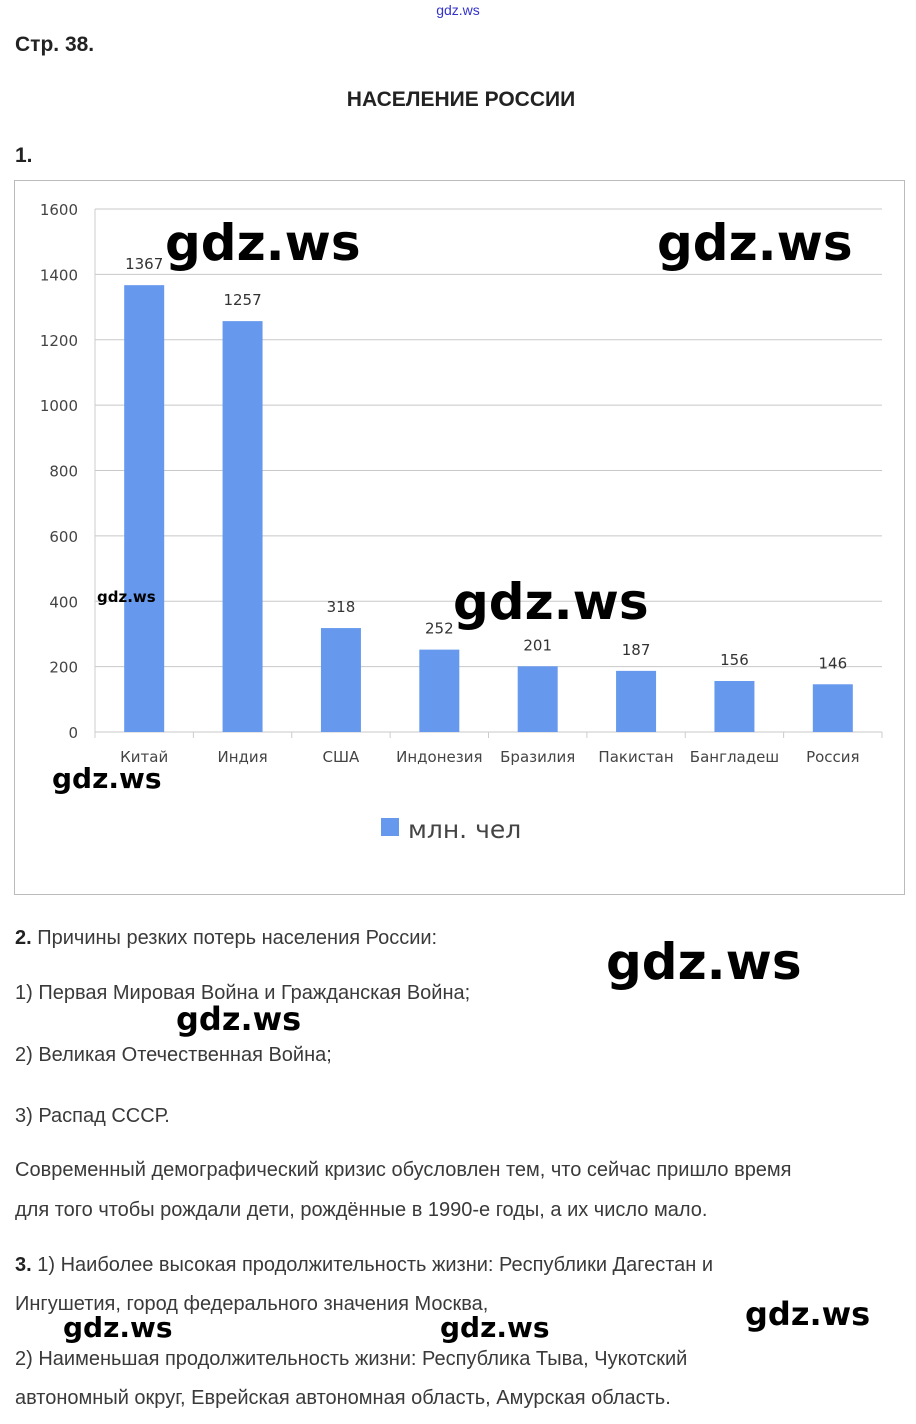 Image resolution: width=916 pixels, height=1424 pixels. What do you see at coordinates (59, 210) in the screenshot?
I see `y-tick-label: 1600` at bounding box center [59, 210].